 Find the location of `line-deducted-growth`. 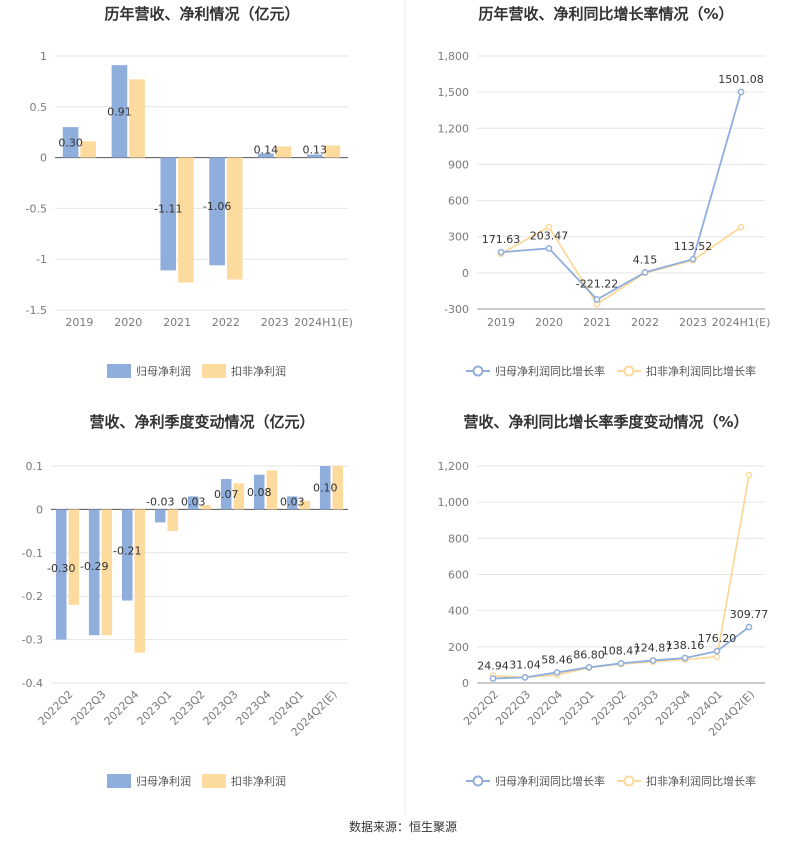

line-deducted-growth is located at coordinates (621, 265).